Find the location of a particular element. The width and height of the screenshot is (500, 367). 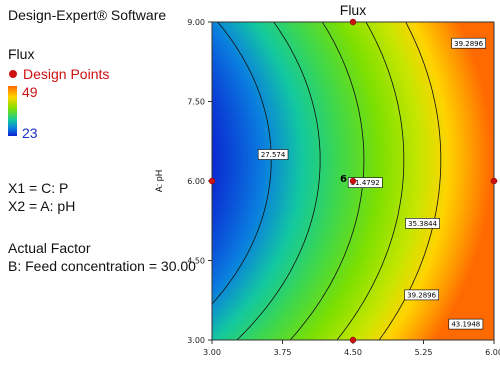

y-tick-label: 4.50 is located at coordinates (196, 261).